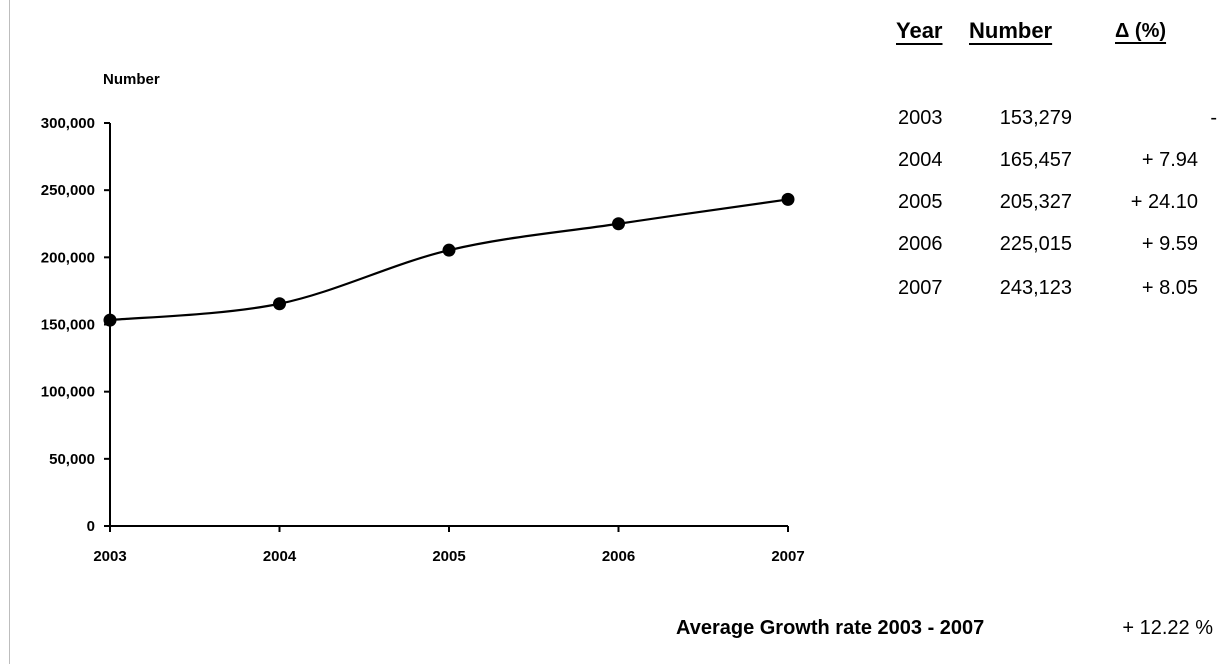 The width and height of the screenshot is (1219, 664). I want to click on table-row: 2007 243,123 + 8.05, so click(1049, 298).